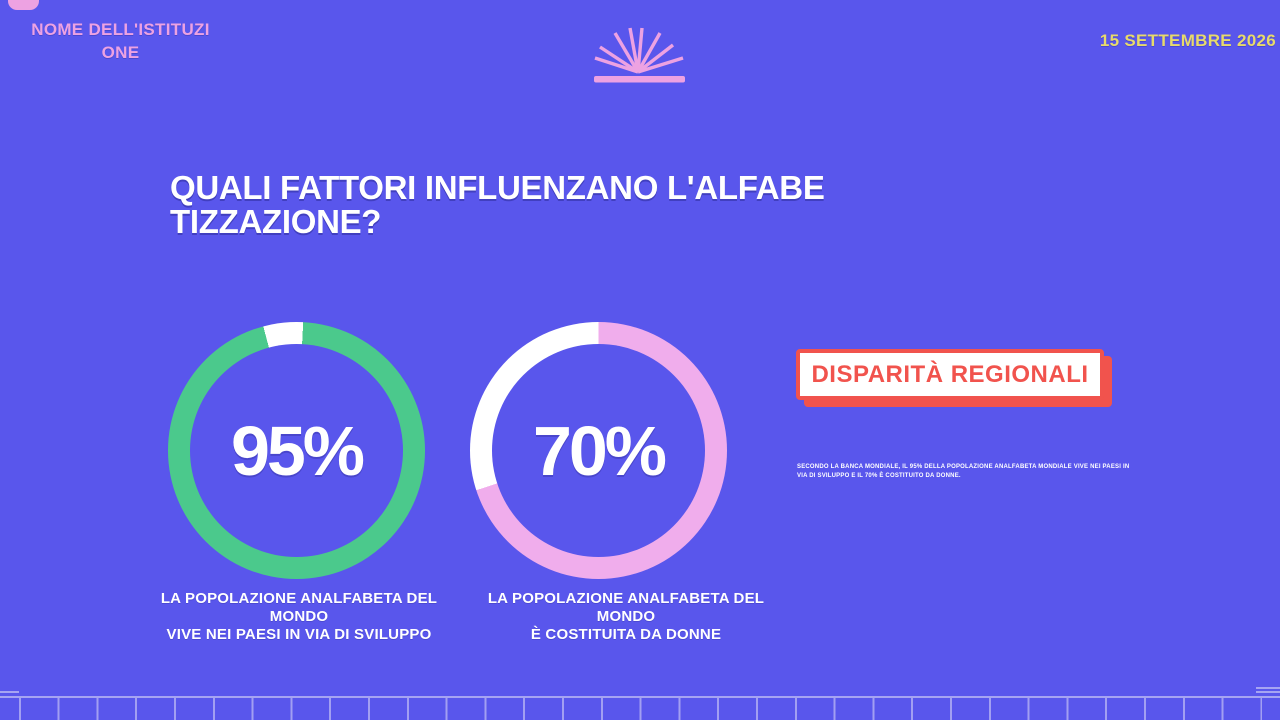  What do you see at coordinates (276, 221) in the screenshot?
I see `page-title-line2: TIZZAZIONE?` at bounding box center [276, 221].